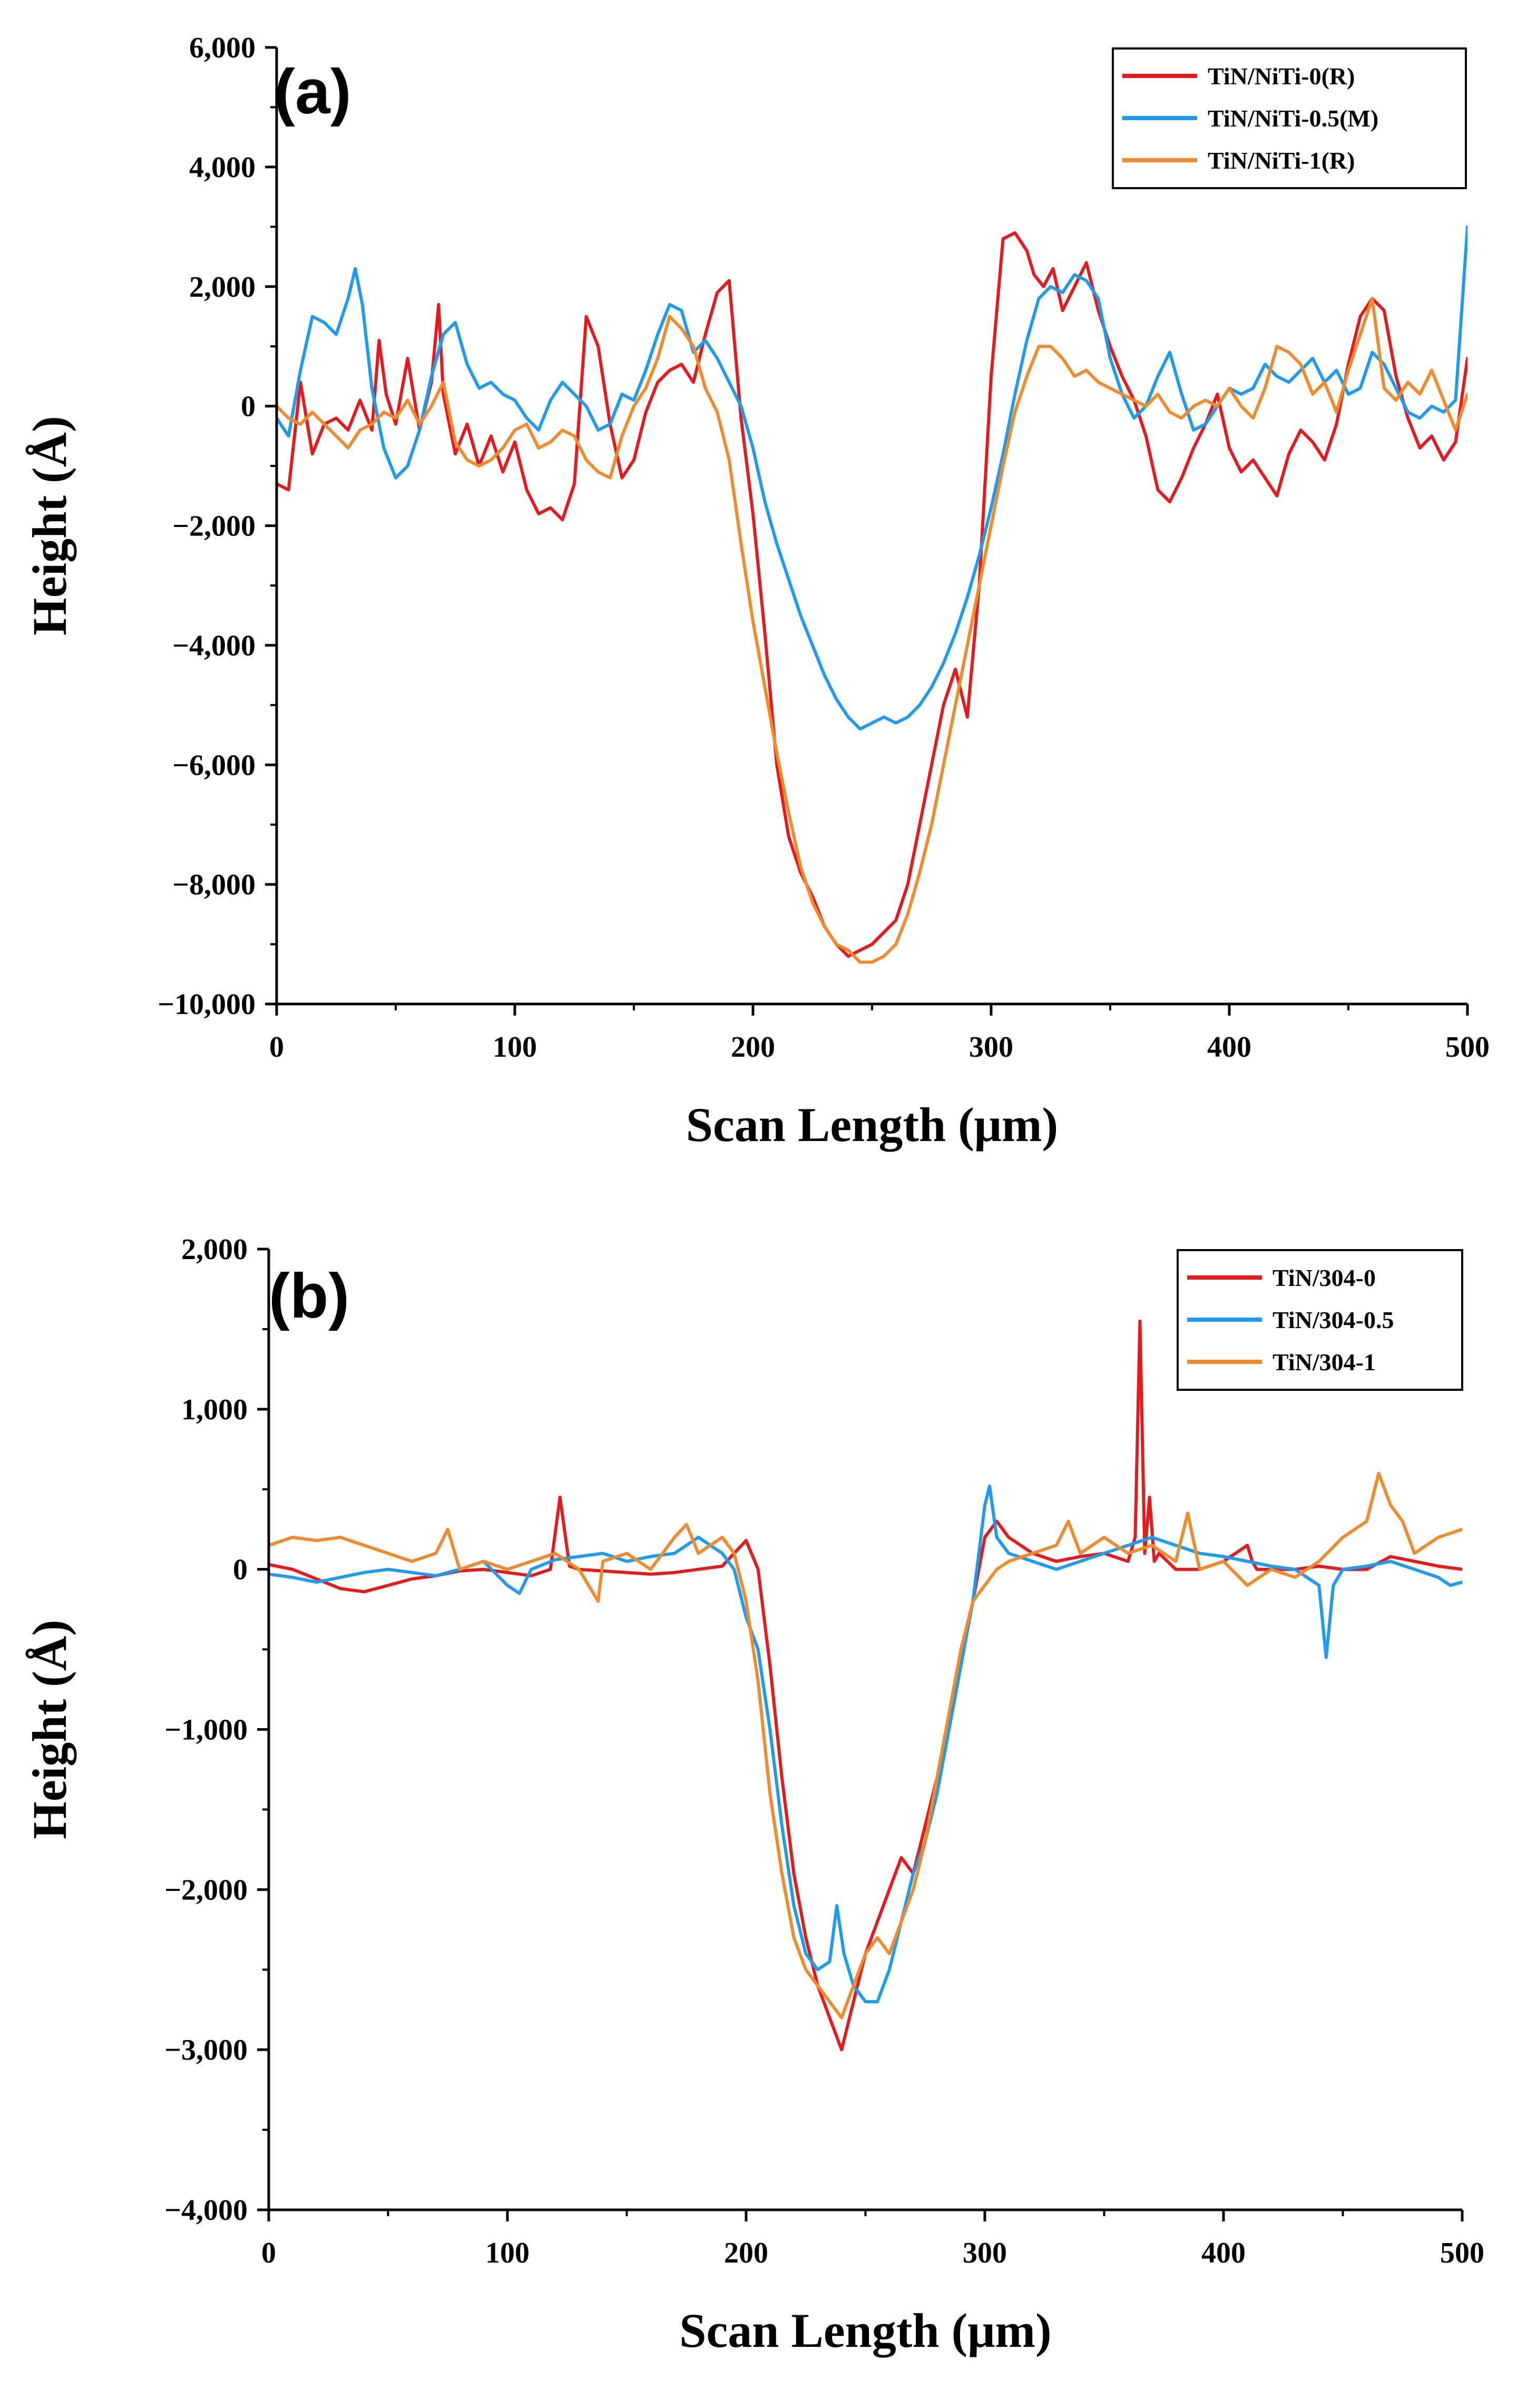 The width and height of the screenshot is (1527, 2408). I want to click on y-tick-label: −6,000, so click(214, 765).